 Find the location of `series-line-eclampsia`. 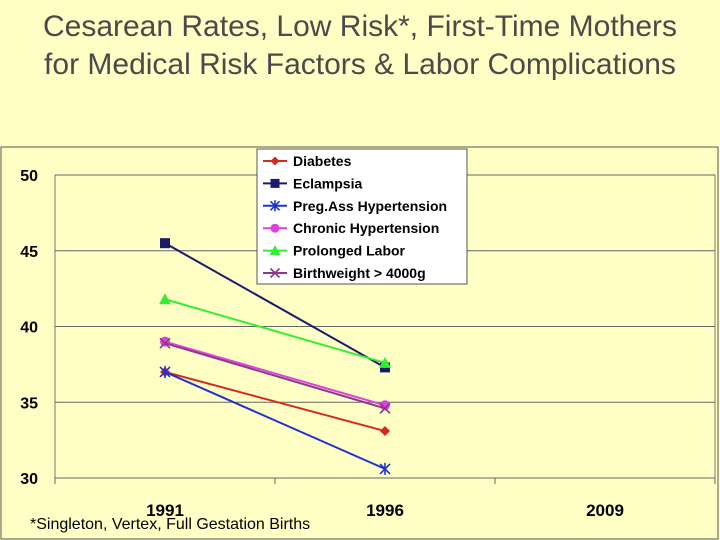

series-line-eclampsia is located at coordinates (275, 305).